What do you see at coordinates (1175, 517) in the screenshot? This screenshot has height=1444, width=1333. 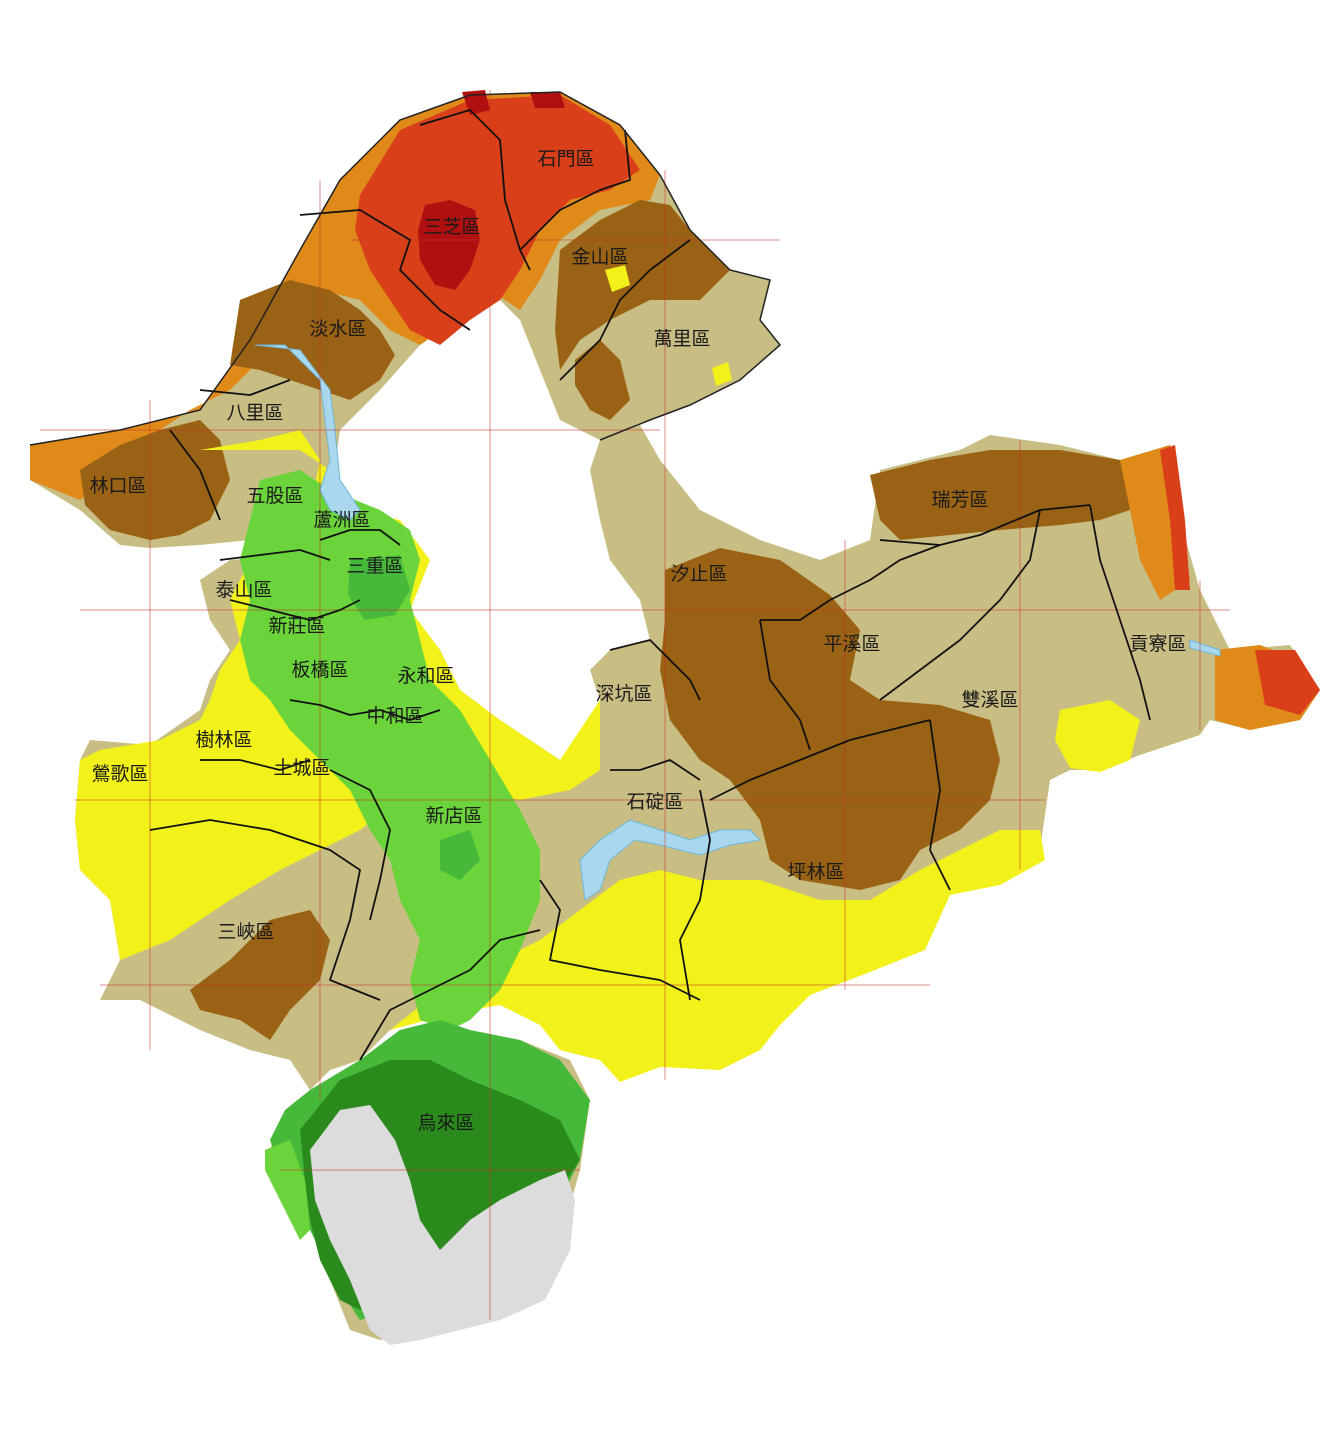 I see `zone-red-northeast` at bounding box center [1175, 517].